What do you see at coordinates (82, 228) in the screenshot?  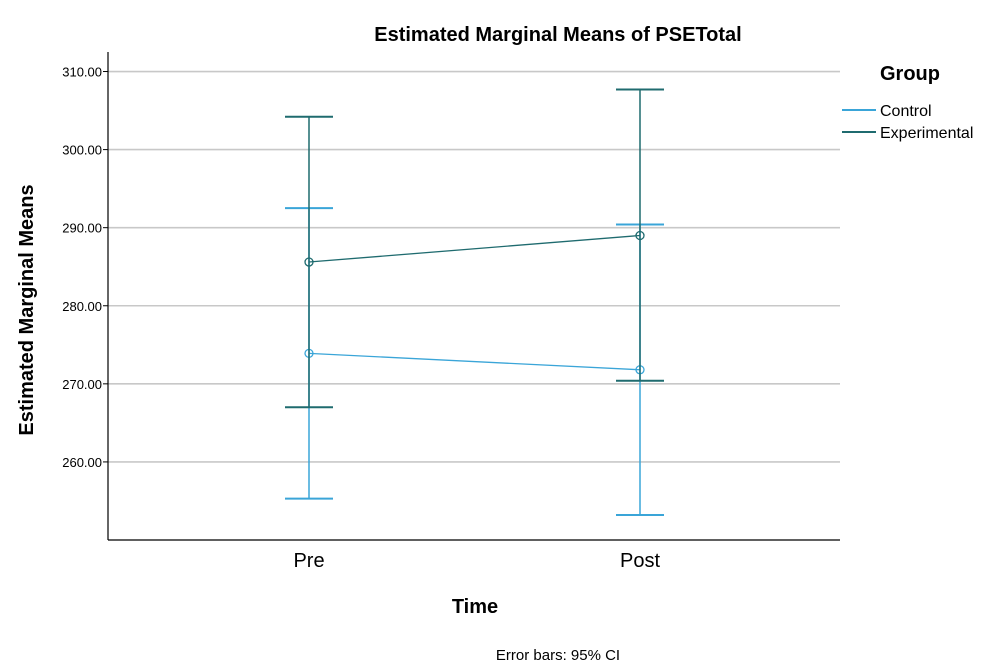 I see `y-tick-label: 290.00` at bounding box center [82, 228].